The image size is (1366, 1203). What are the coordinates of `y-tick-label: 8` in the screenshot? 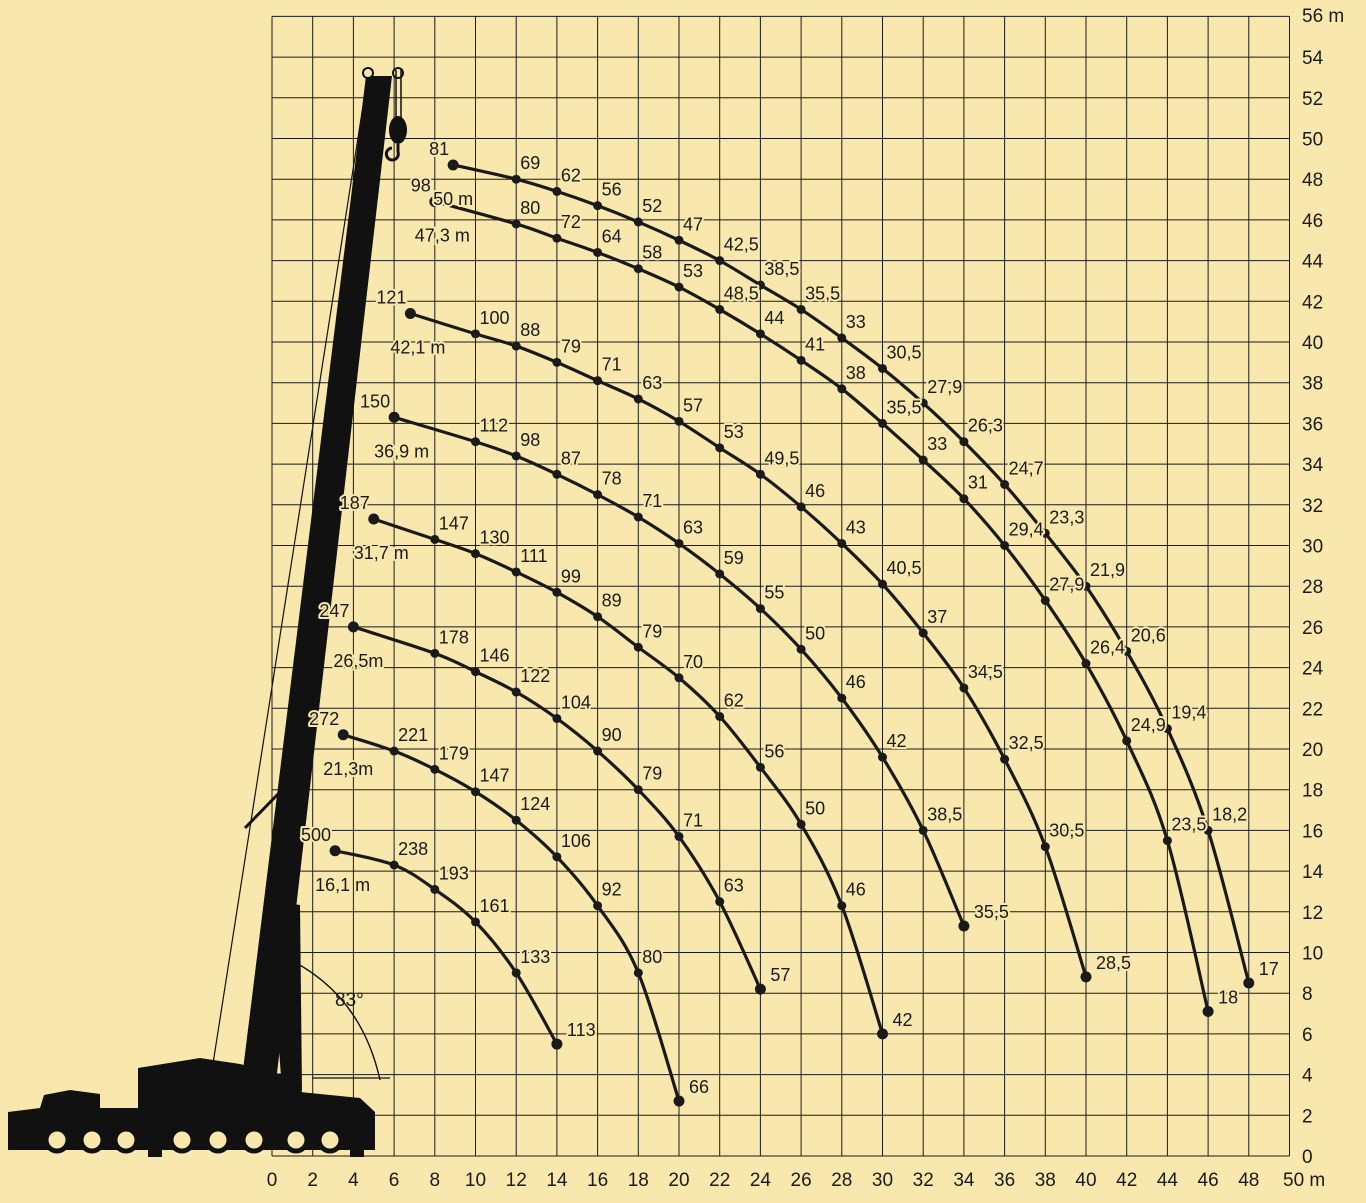 It's located at (1307, 994).